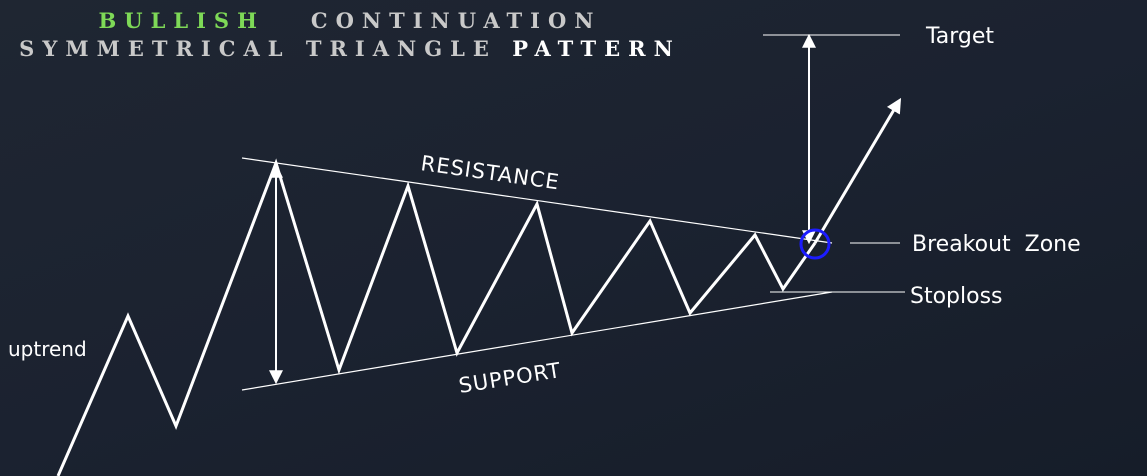  I want to click on up-arrow-icon, so click(857, 170).